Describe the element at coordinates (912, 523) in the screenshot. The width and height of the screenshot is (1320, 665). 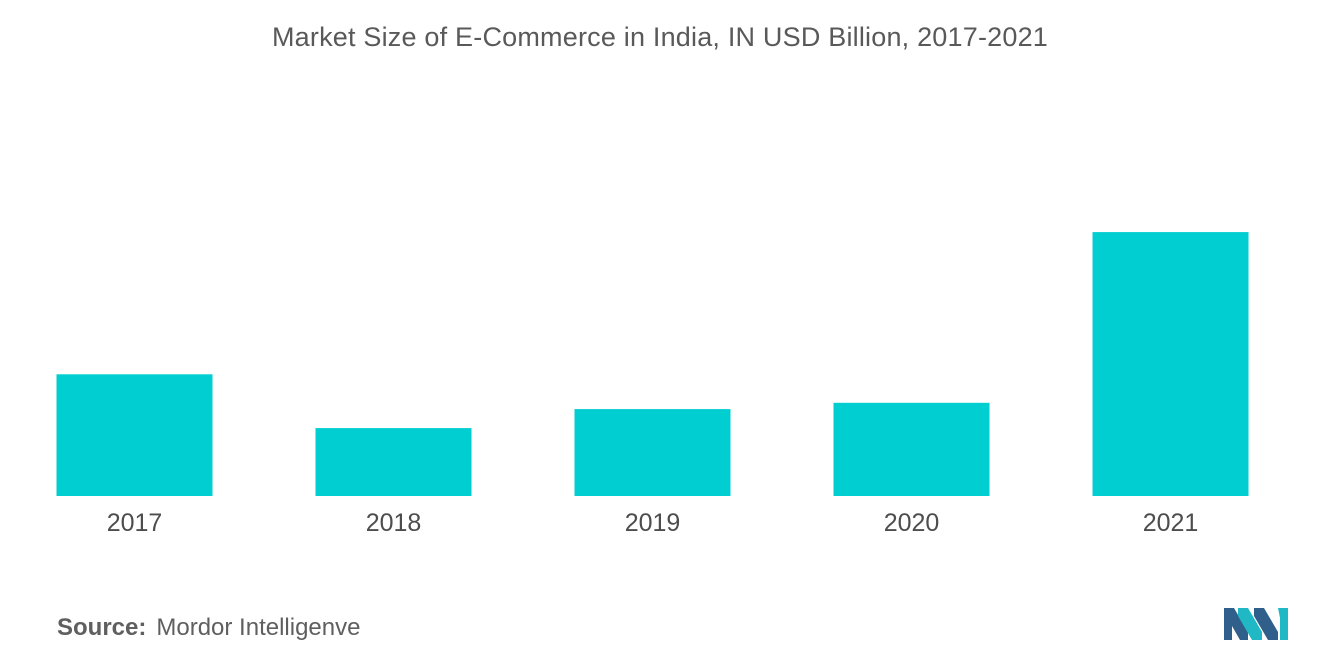
I see `x-tick-label-2020: 2020` at that location.